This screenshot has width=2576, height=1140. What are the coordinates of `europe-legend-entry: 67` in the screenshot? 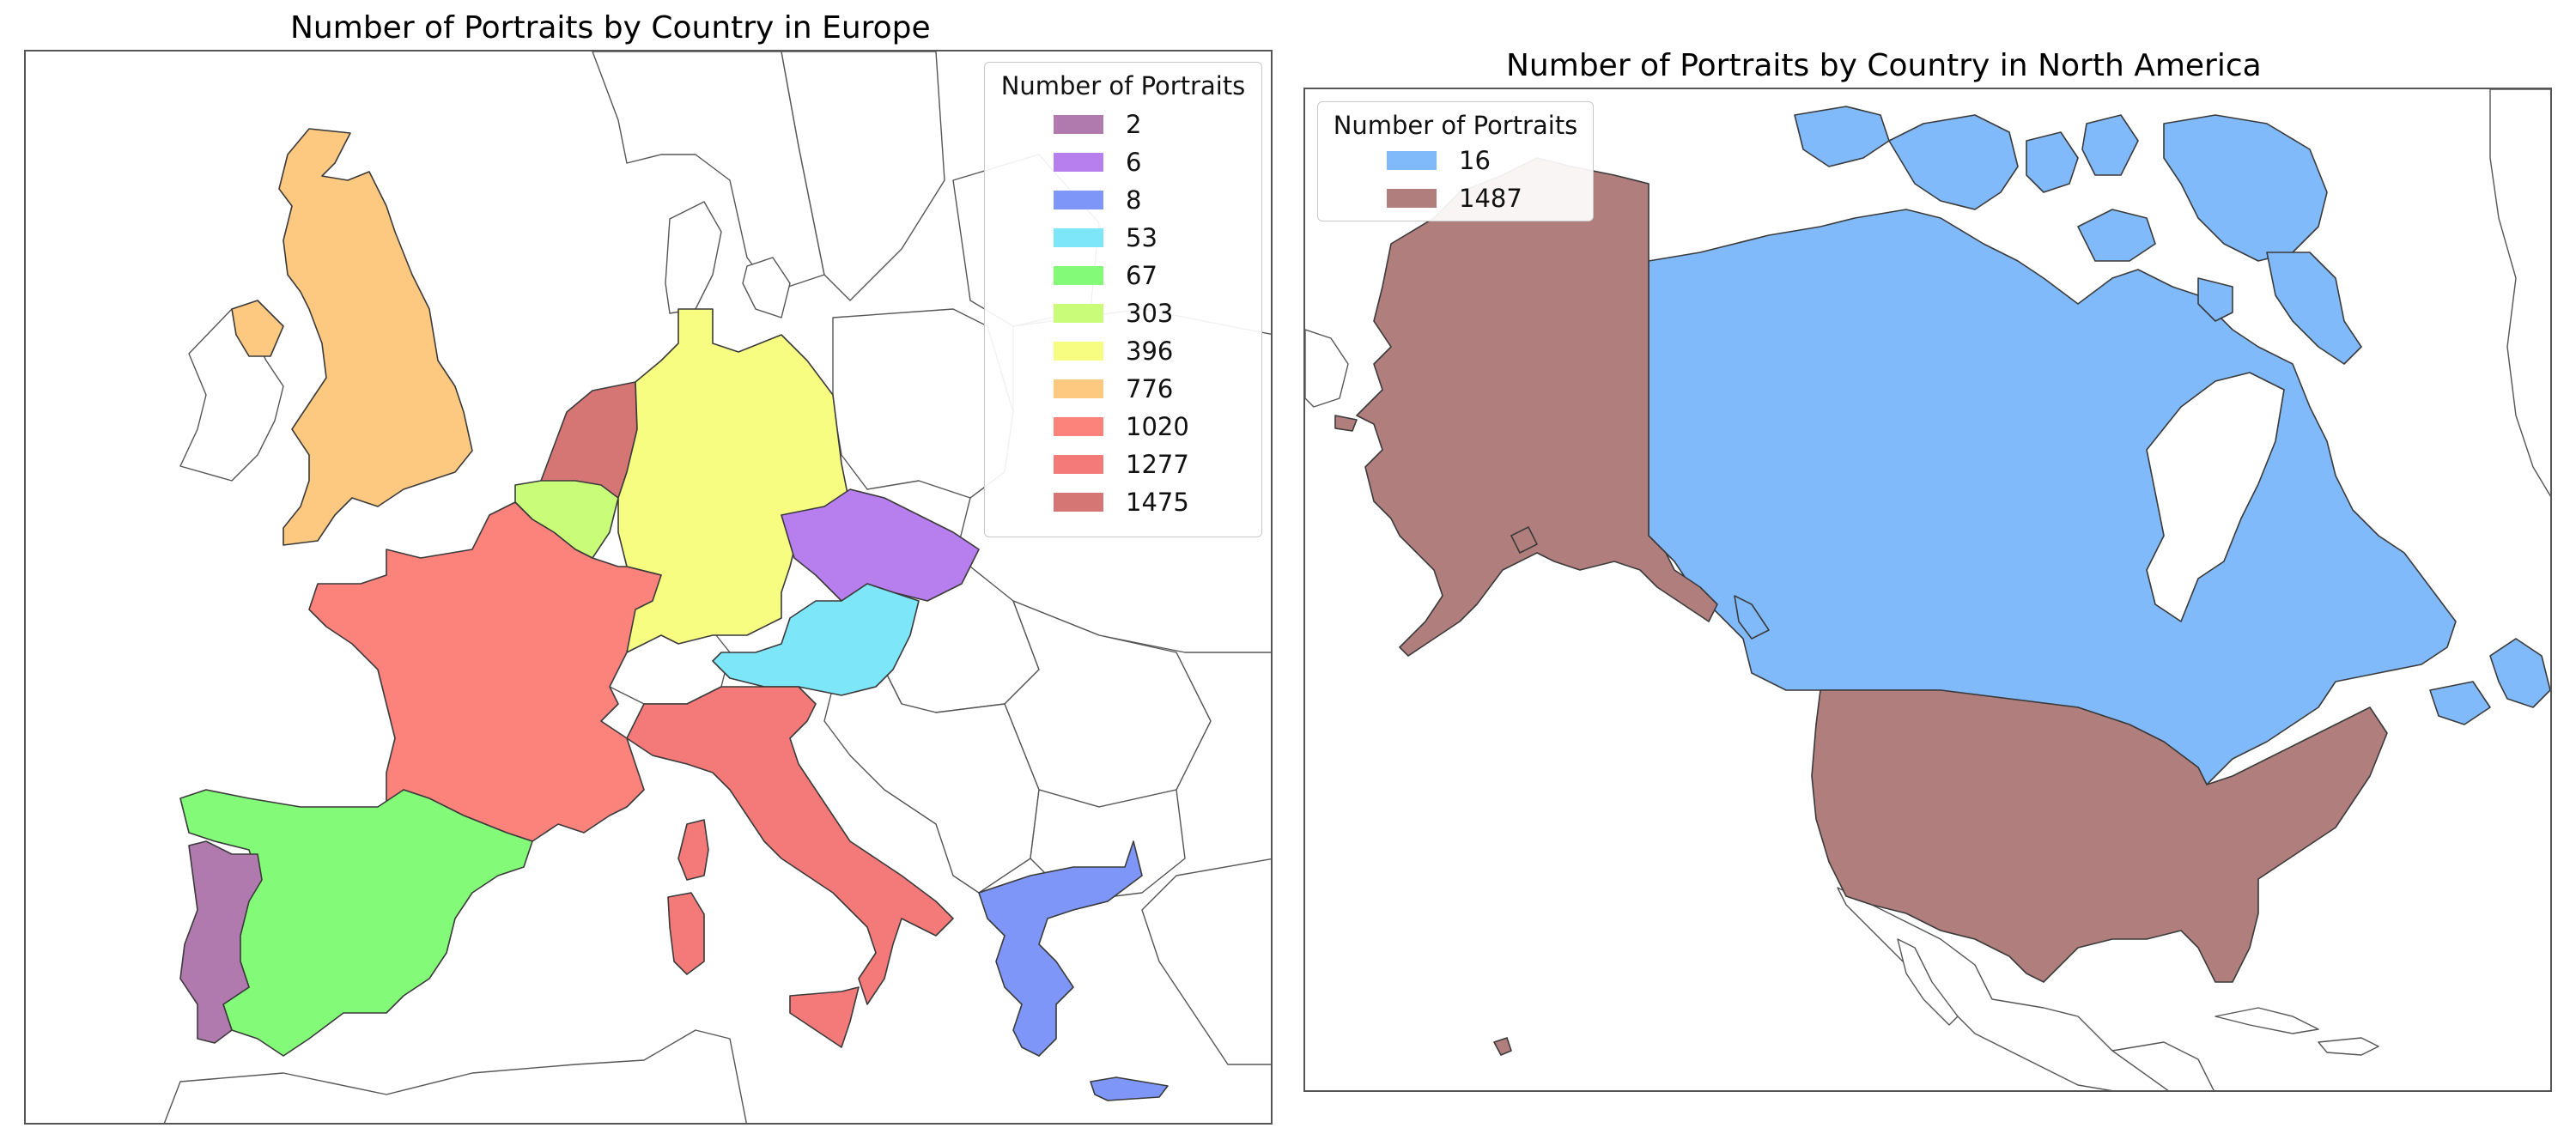 It's located at (1158, 275).